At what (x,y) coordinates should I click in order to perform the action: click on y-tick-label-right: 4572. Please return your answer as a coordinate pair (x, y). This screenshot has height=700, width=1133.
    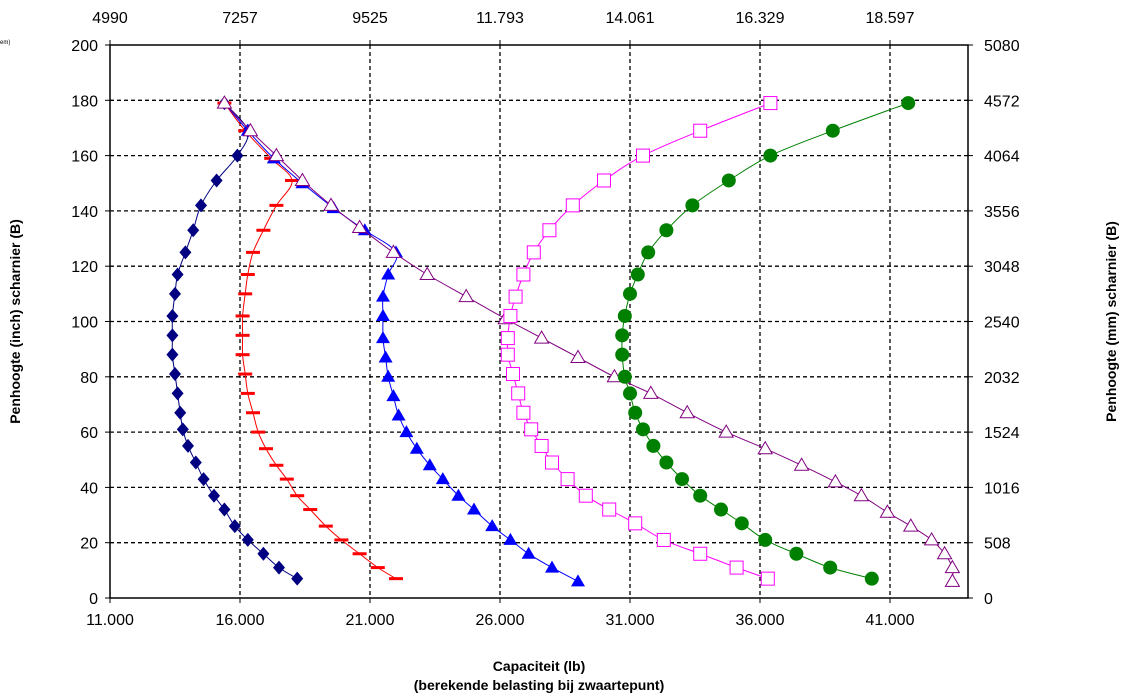
    Looking at the image, I should click on (1002, 101).